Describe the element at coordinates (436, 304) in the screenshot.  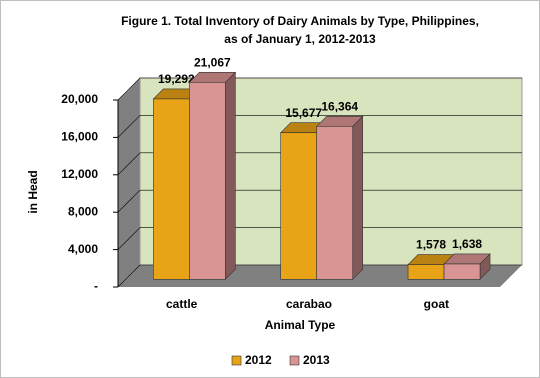
I see `x-tick-label: goat` at that location.